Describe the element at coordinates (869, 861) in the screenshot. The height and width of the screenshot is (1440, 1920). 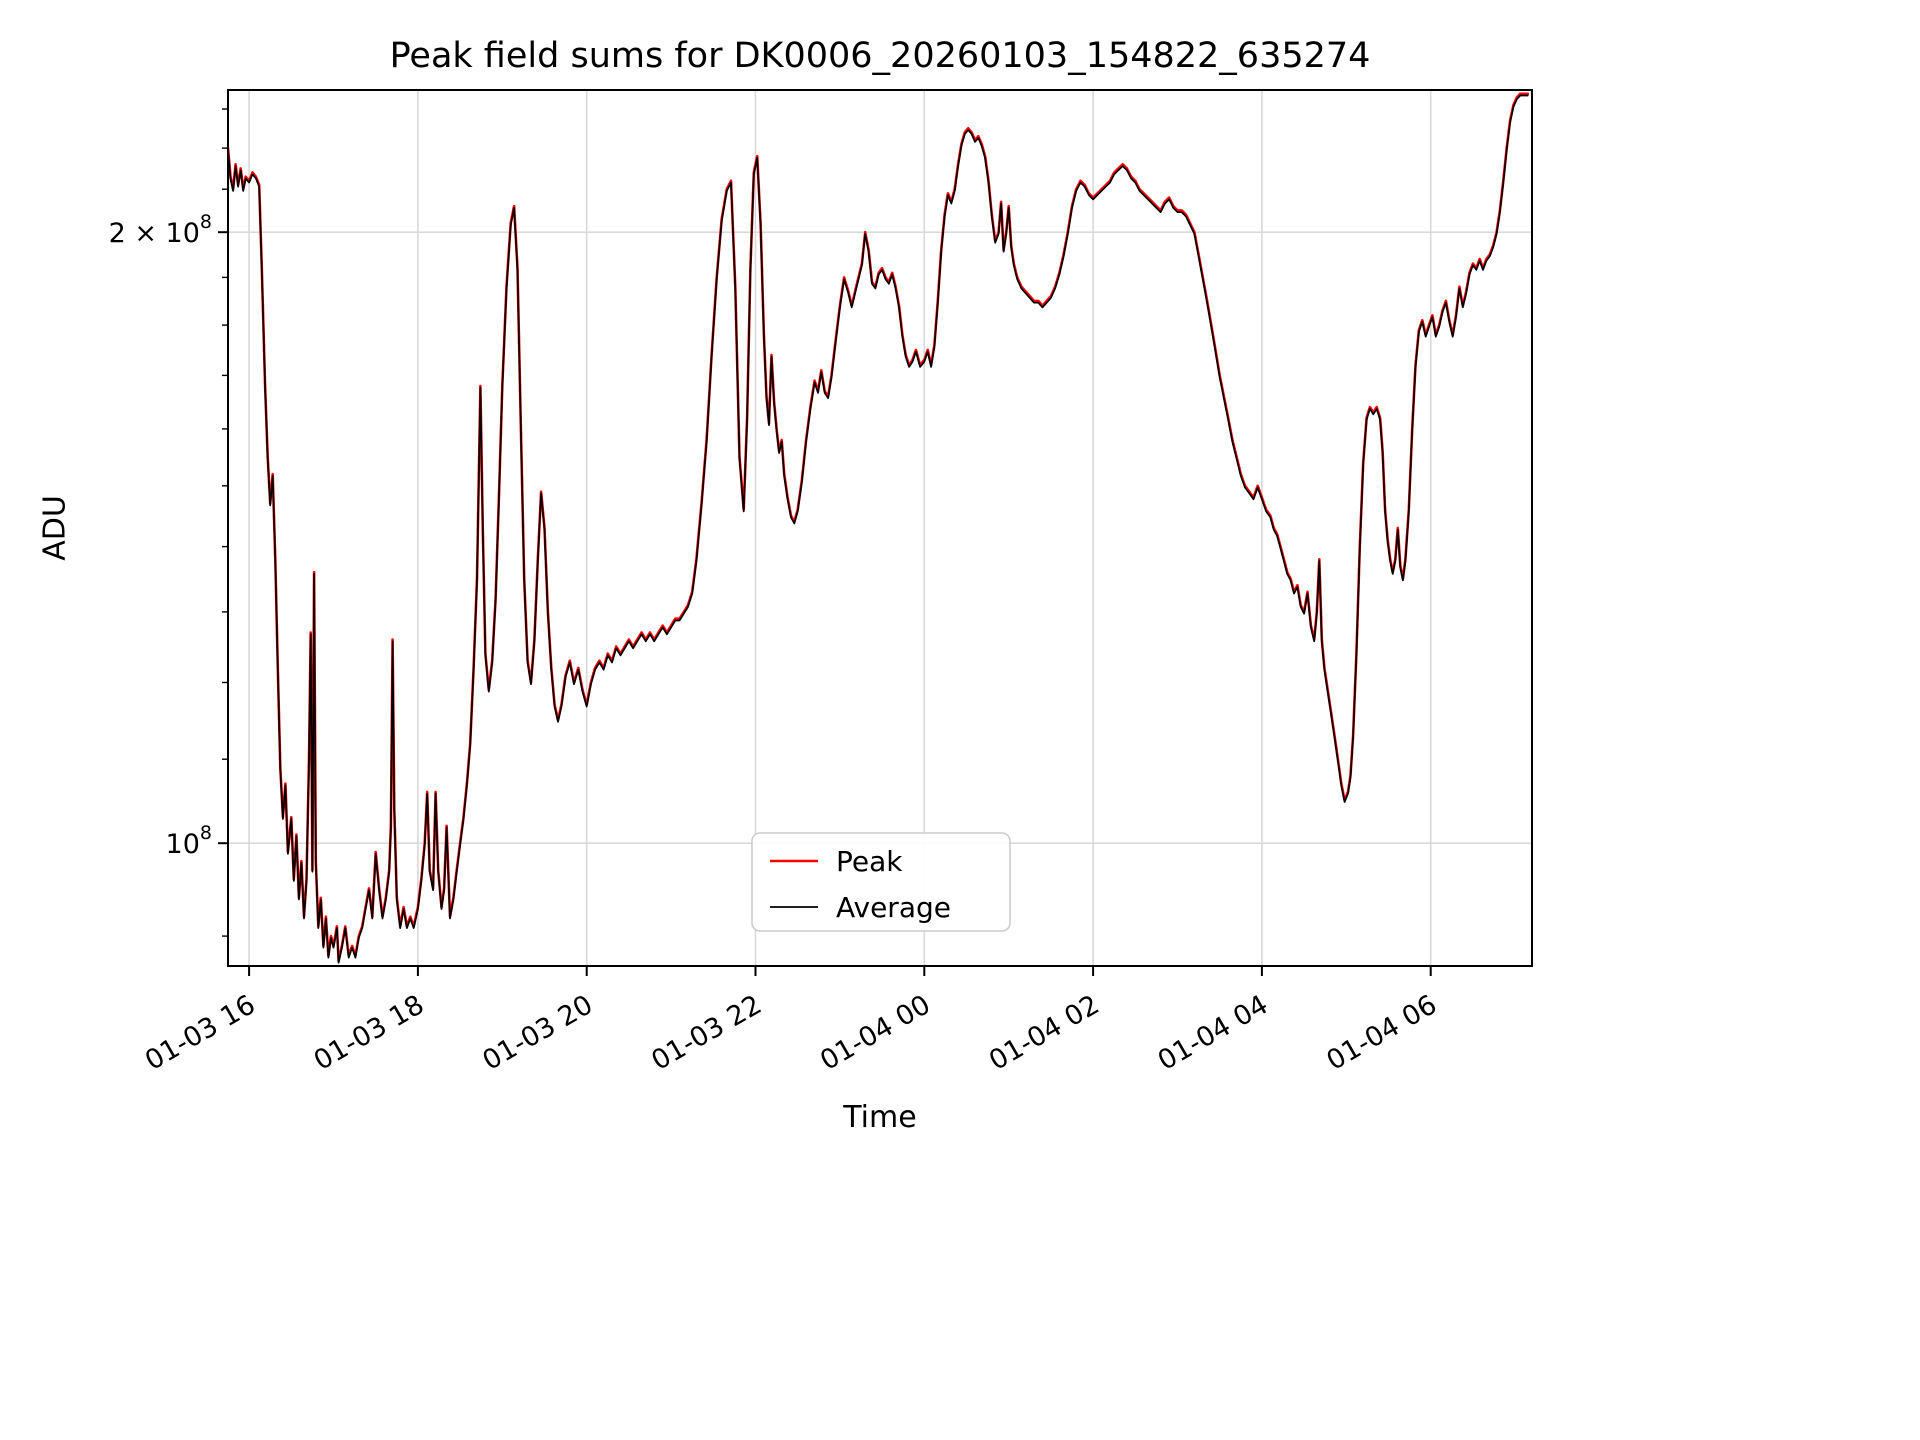
I see `legend-label-peak: Peak` at that location.